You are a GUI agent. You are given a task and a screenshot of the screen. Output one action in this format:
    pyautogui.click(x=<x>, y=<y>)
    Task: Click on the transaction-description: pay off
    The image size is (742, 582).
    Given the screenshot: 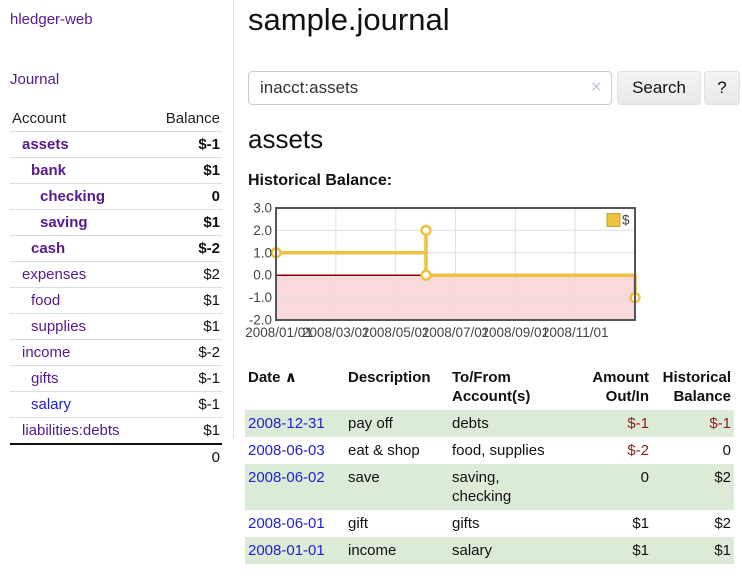 What is the action you would take?
    pyautogui.click(x=397, y=423)
    